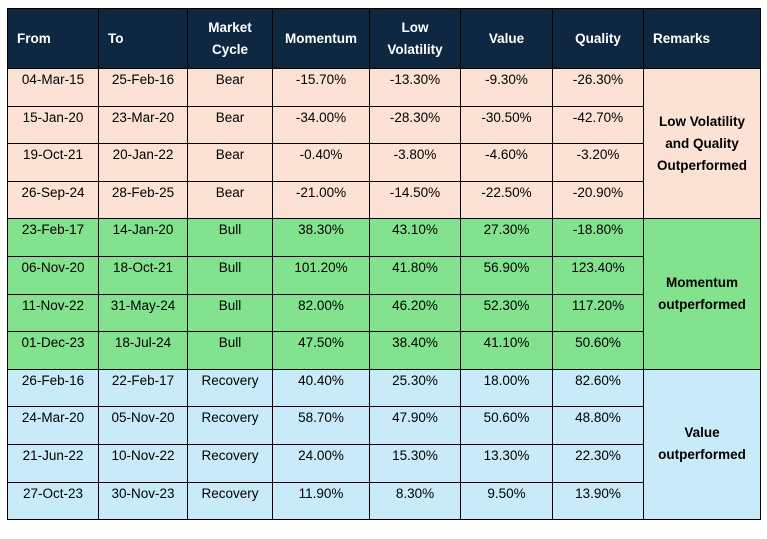 This screenshot has width=767, height=539. What do you see at coordinates (53, 275) in the screenshot?
I see `cell-from: 06-Nov-20` at bounding box center [53, 275].